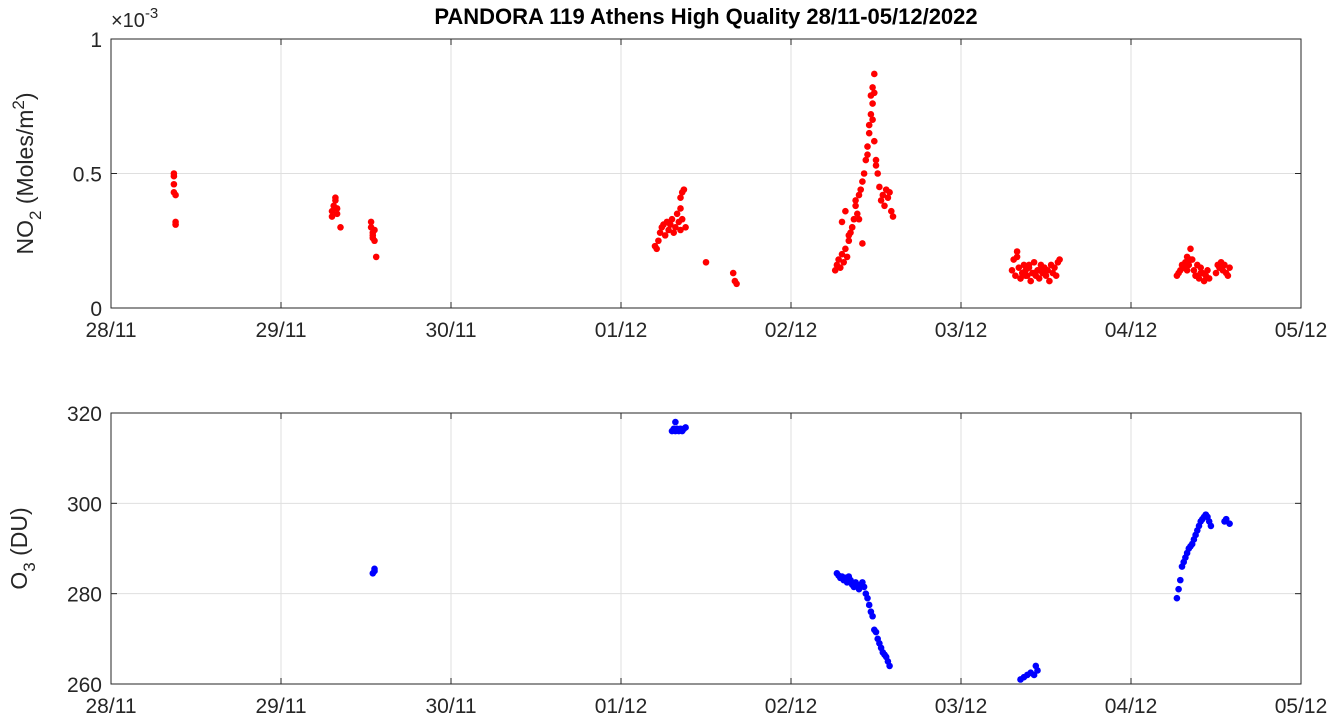  What do you see at coordinates (87, 175) in the screenshot?
I see `y-tick-label: 0.5` at bounding box center [87, 175].